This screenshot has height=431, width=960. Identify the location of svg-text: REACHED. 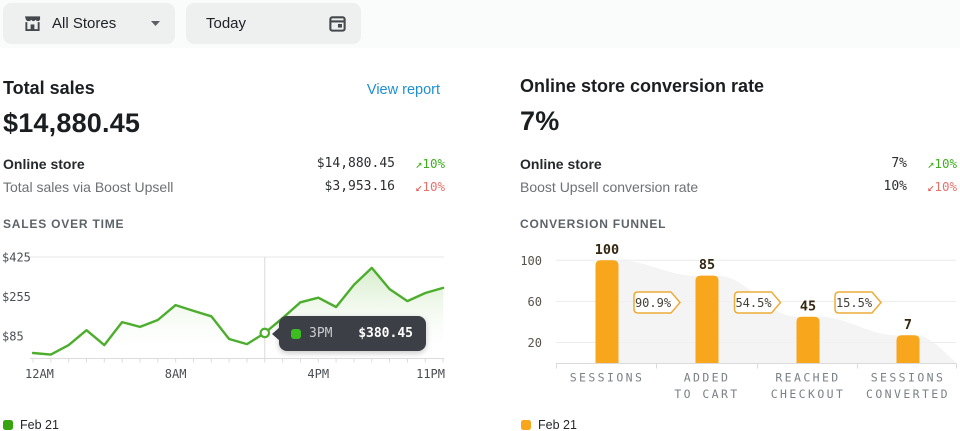
(807, 378).